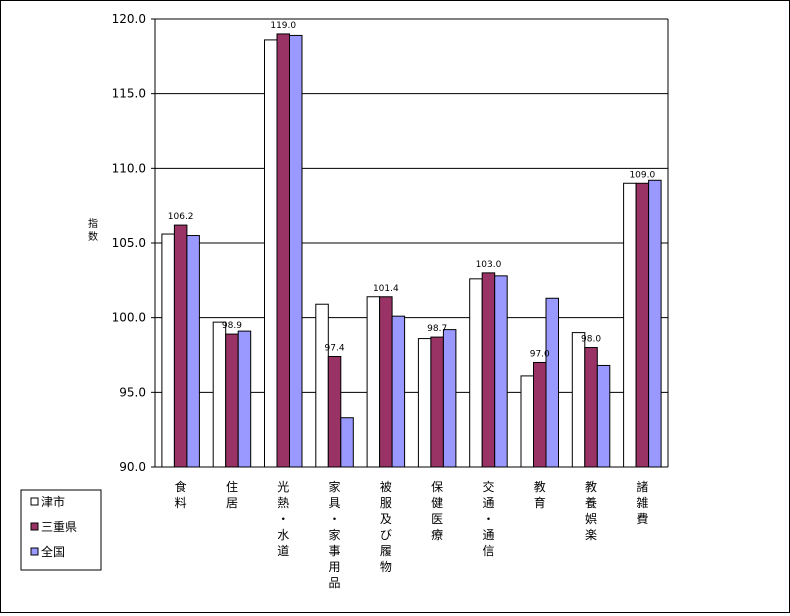 The width and height of the screenshot is (790, 616). Describe the element at coordinates (132, 392) in the screenshot. I see `y-tick-label: 95.0` at that location.